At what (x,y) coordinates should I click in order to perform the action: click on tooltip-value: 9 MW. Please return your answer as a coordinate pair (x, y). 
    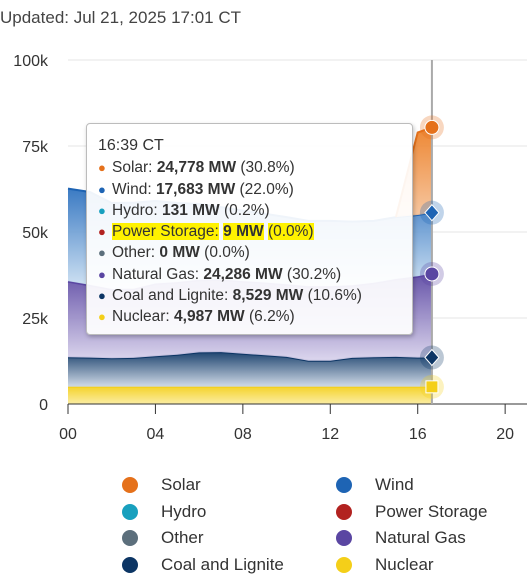
    Looking at the image, I should click on (243, 232).